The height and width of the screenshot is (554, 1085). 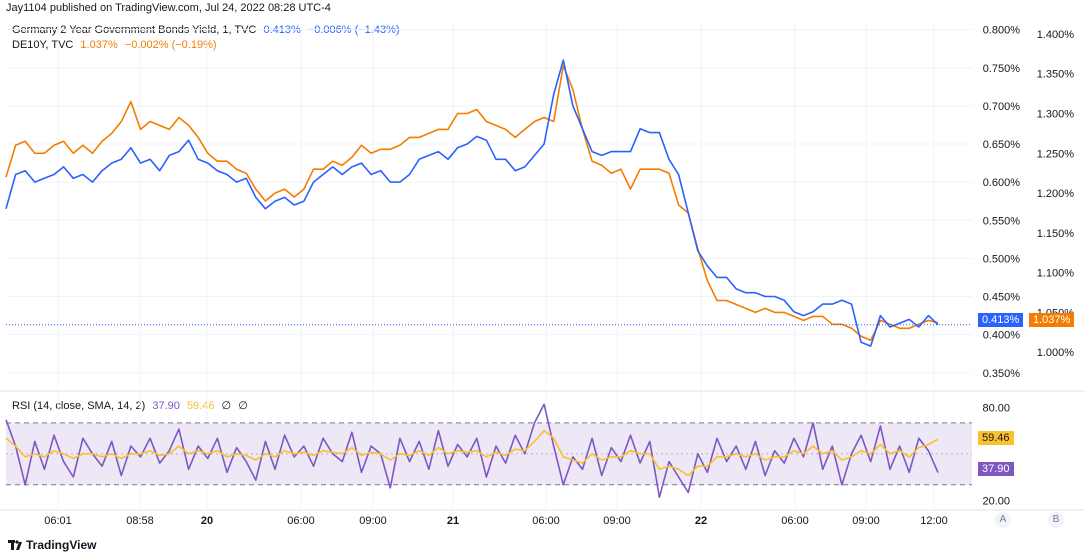 What do you see at coordinates (1002, 336) in the screenshot?
I see `price-axis-1-tick: 0.400%` at bounding box center [1002, 336].